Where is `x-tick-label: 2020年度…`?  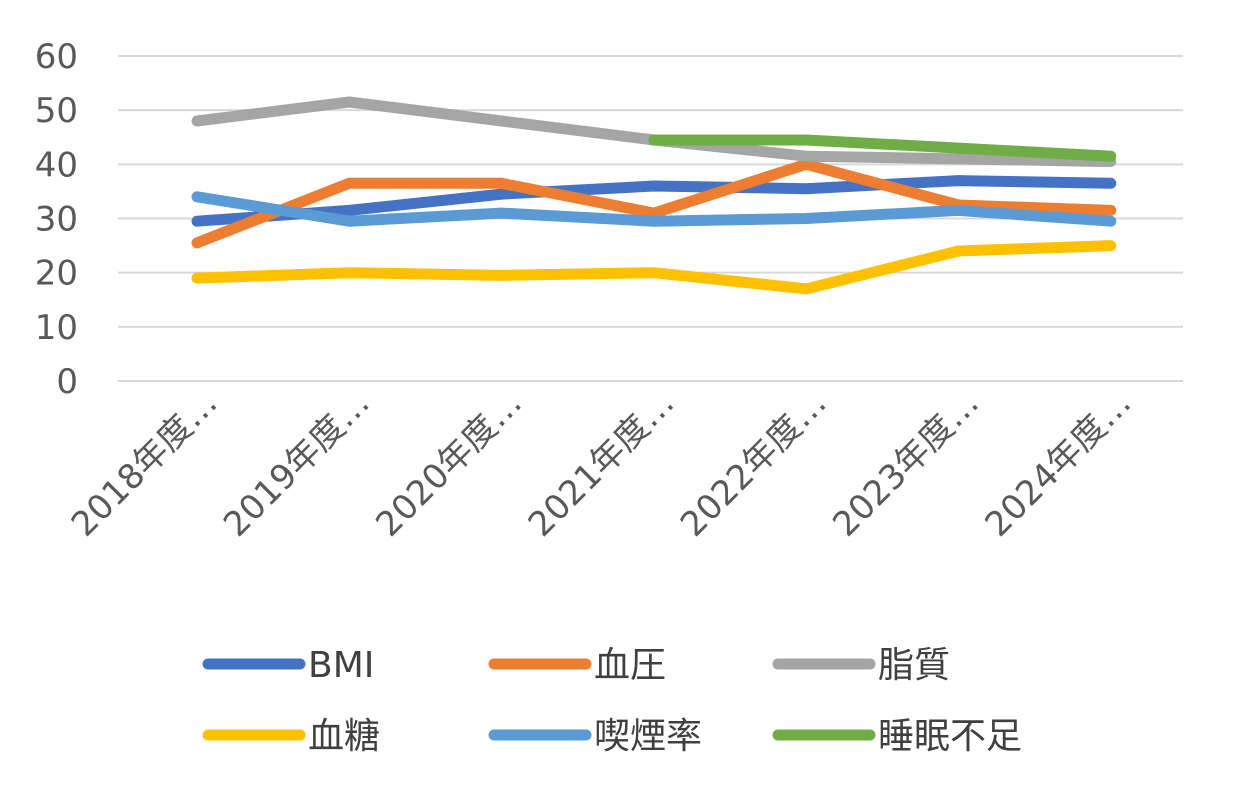
x-tick-label: 2020年度… is located at coordinates (449, 464).